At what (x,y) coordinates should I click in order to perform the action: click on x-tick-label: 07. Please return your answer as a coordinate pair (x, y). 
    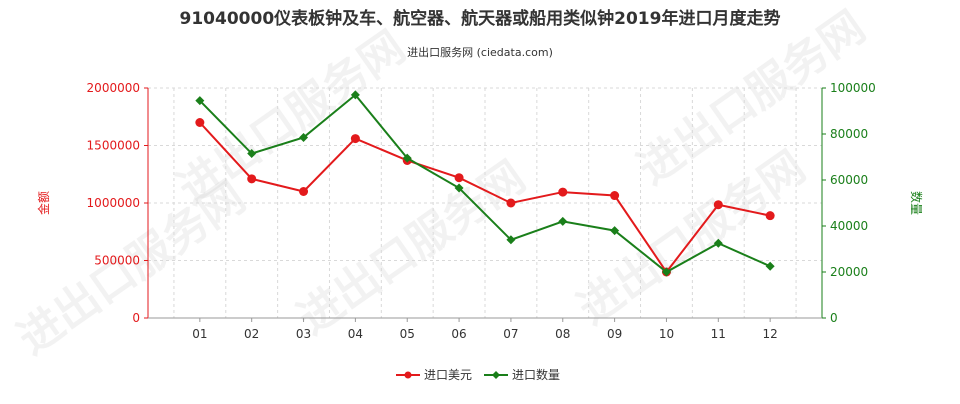
    Looking at the image, I should click on (510, 334).